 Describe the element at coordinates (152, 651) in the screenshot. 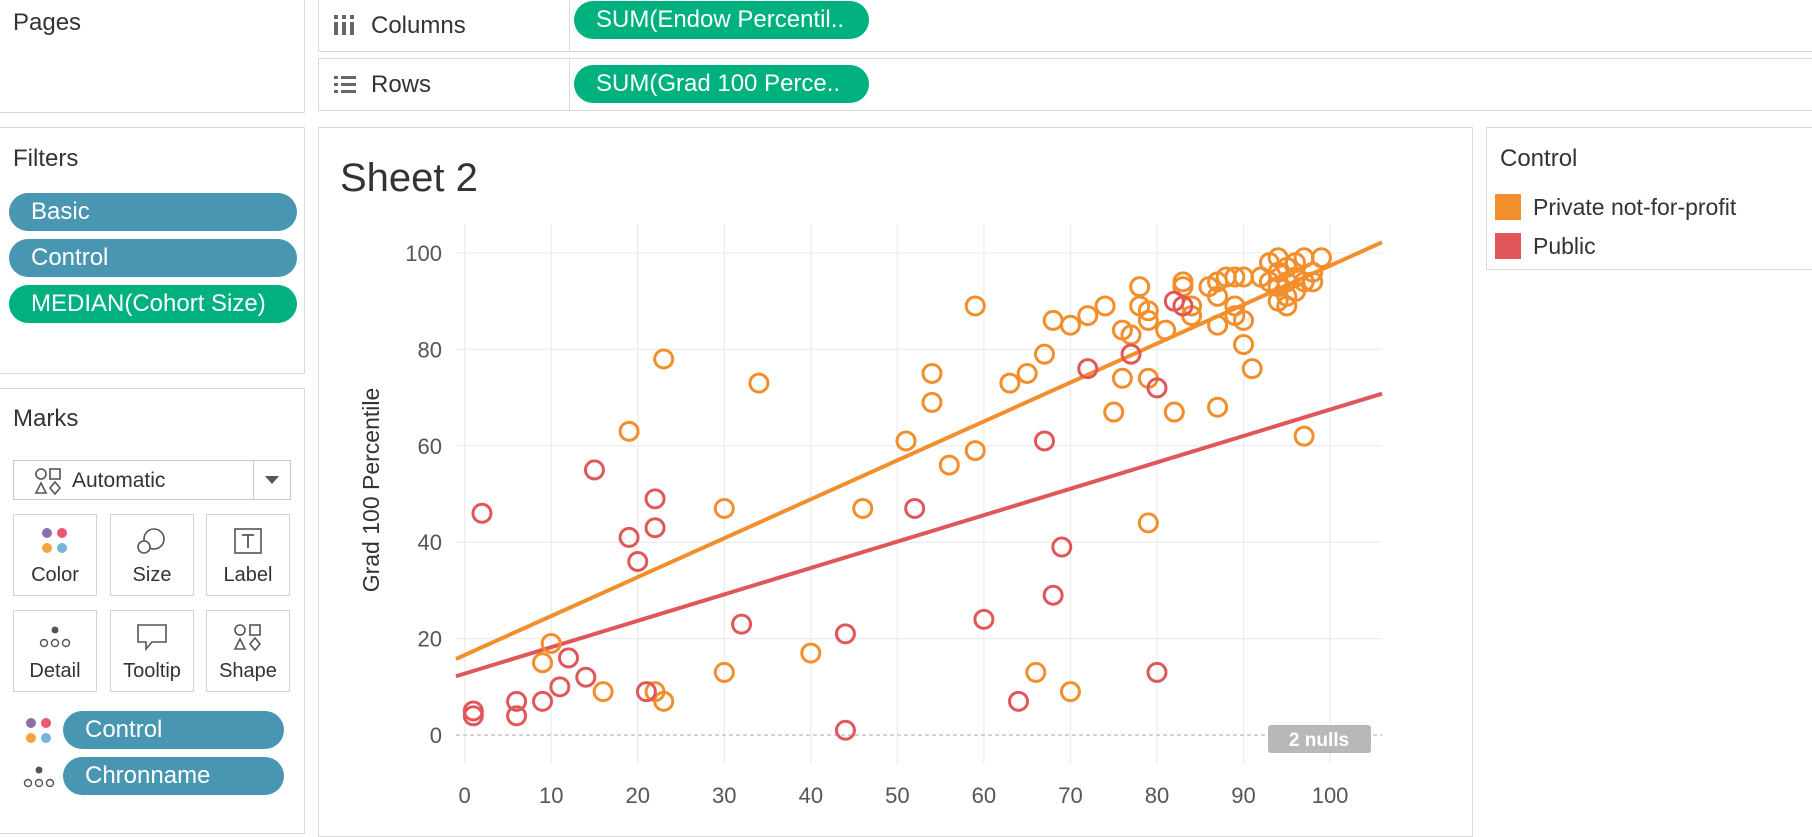

I see `marks-tooltip-button: Tooltip` at that location.